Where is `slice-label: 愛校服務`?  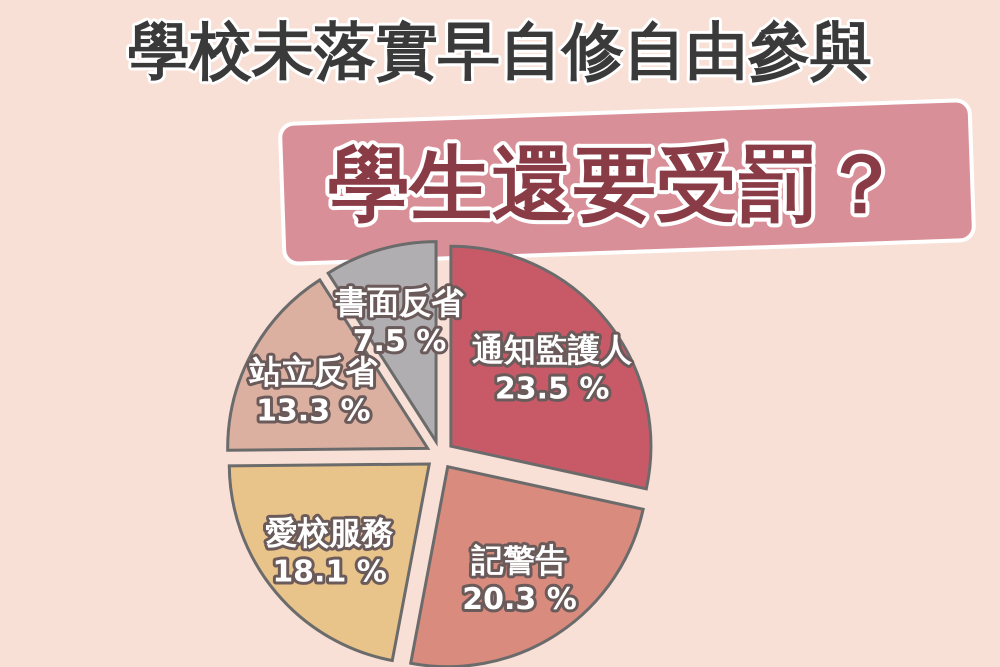
slice-label: 愛校服務 is located at coordinates (330, 532).